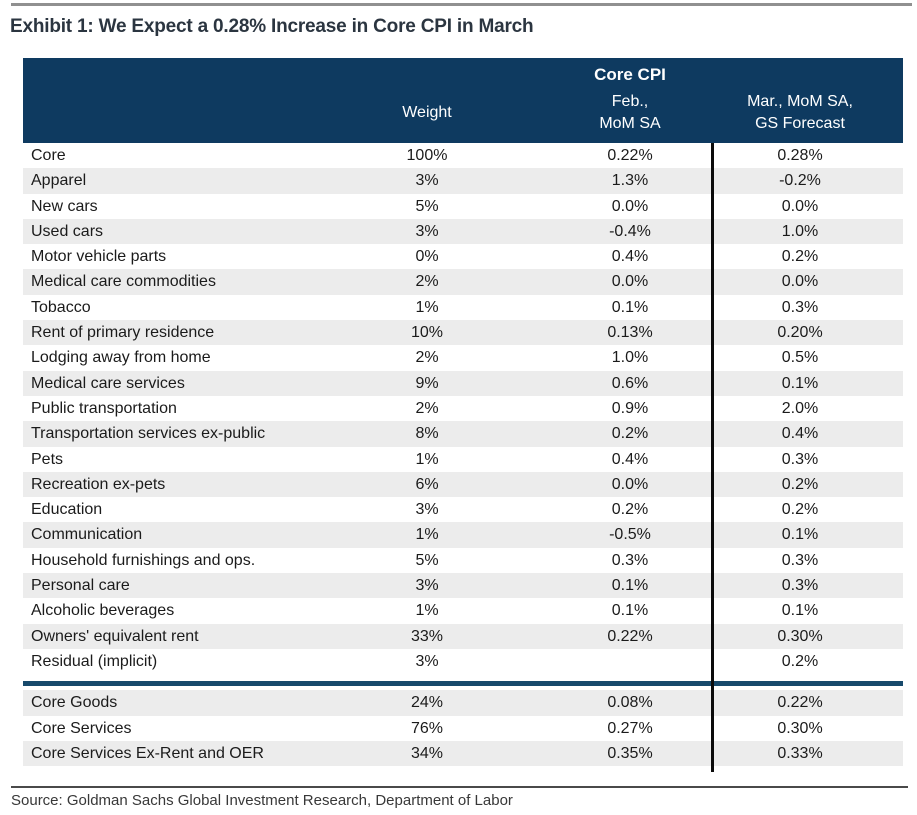 The height and width of the screenshot is (815, 917). Describe the element at coordinates (630, 101) in the screenshot. I see `col-header-feb-line1: Feb.,` at that location.